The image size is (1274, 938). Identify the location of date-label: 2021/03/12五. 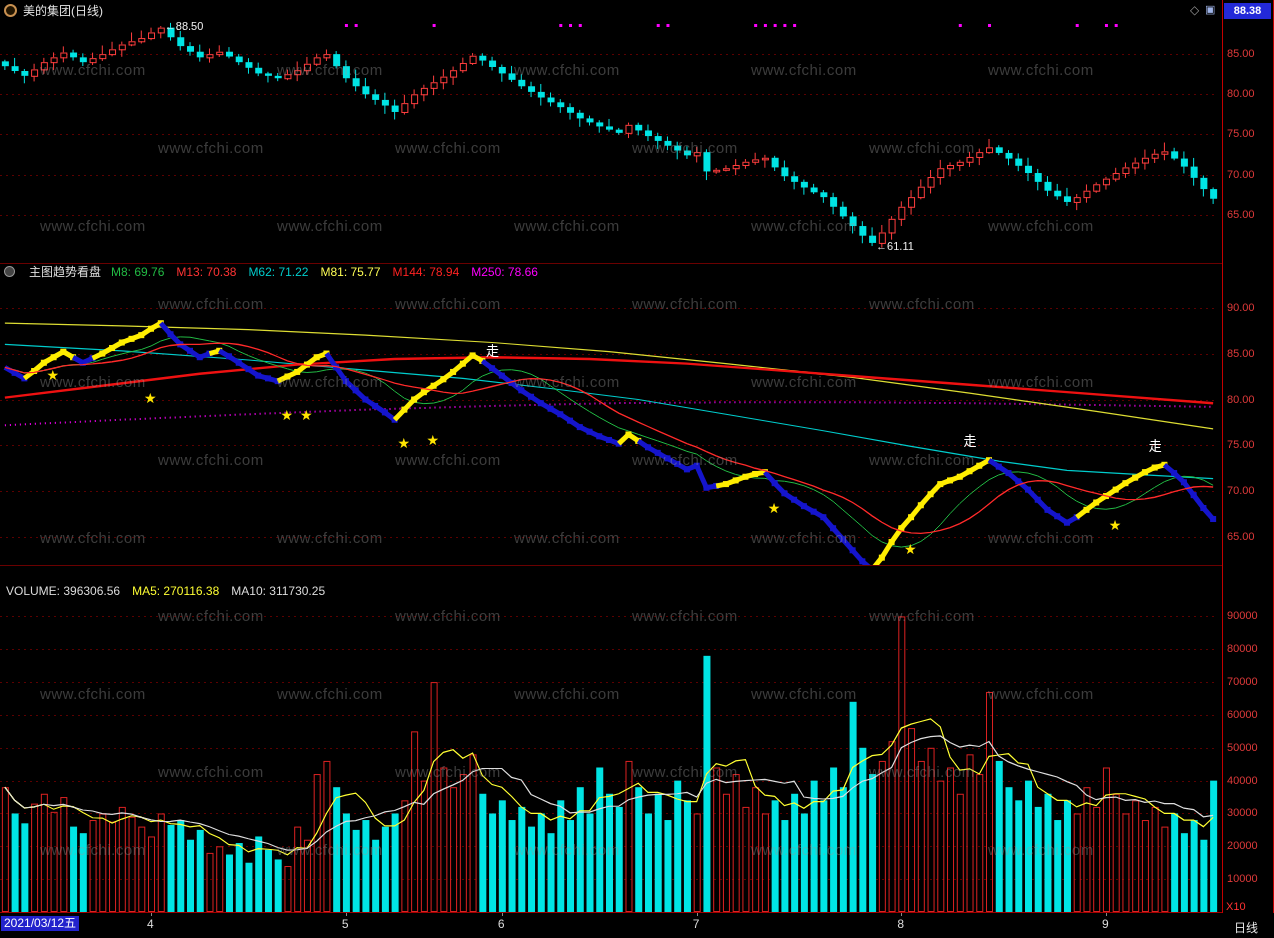
(40, 923).